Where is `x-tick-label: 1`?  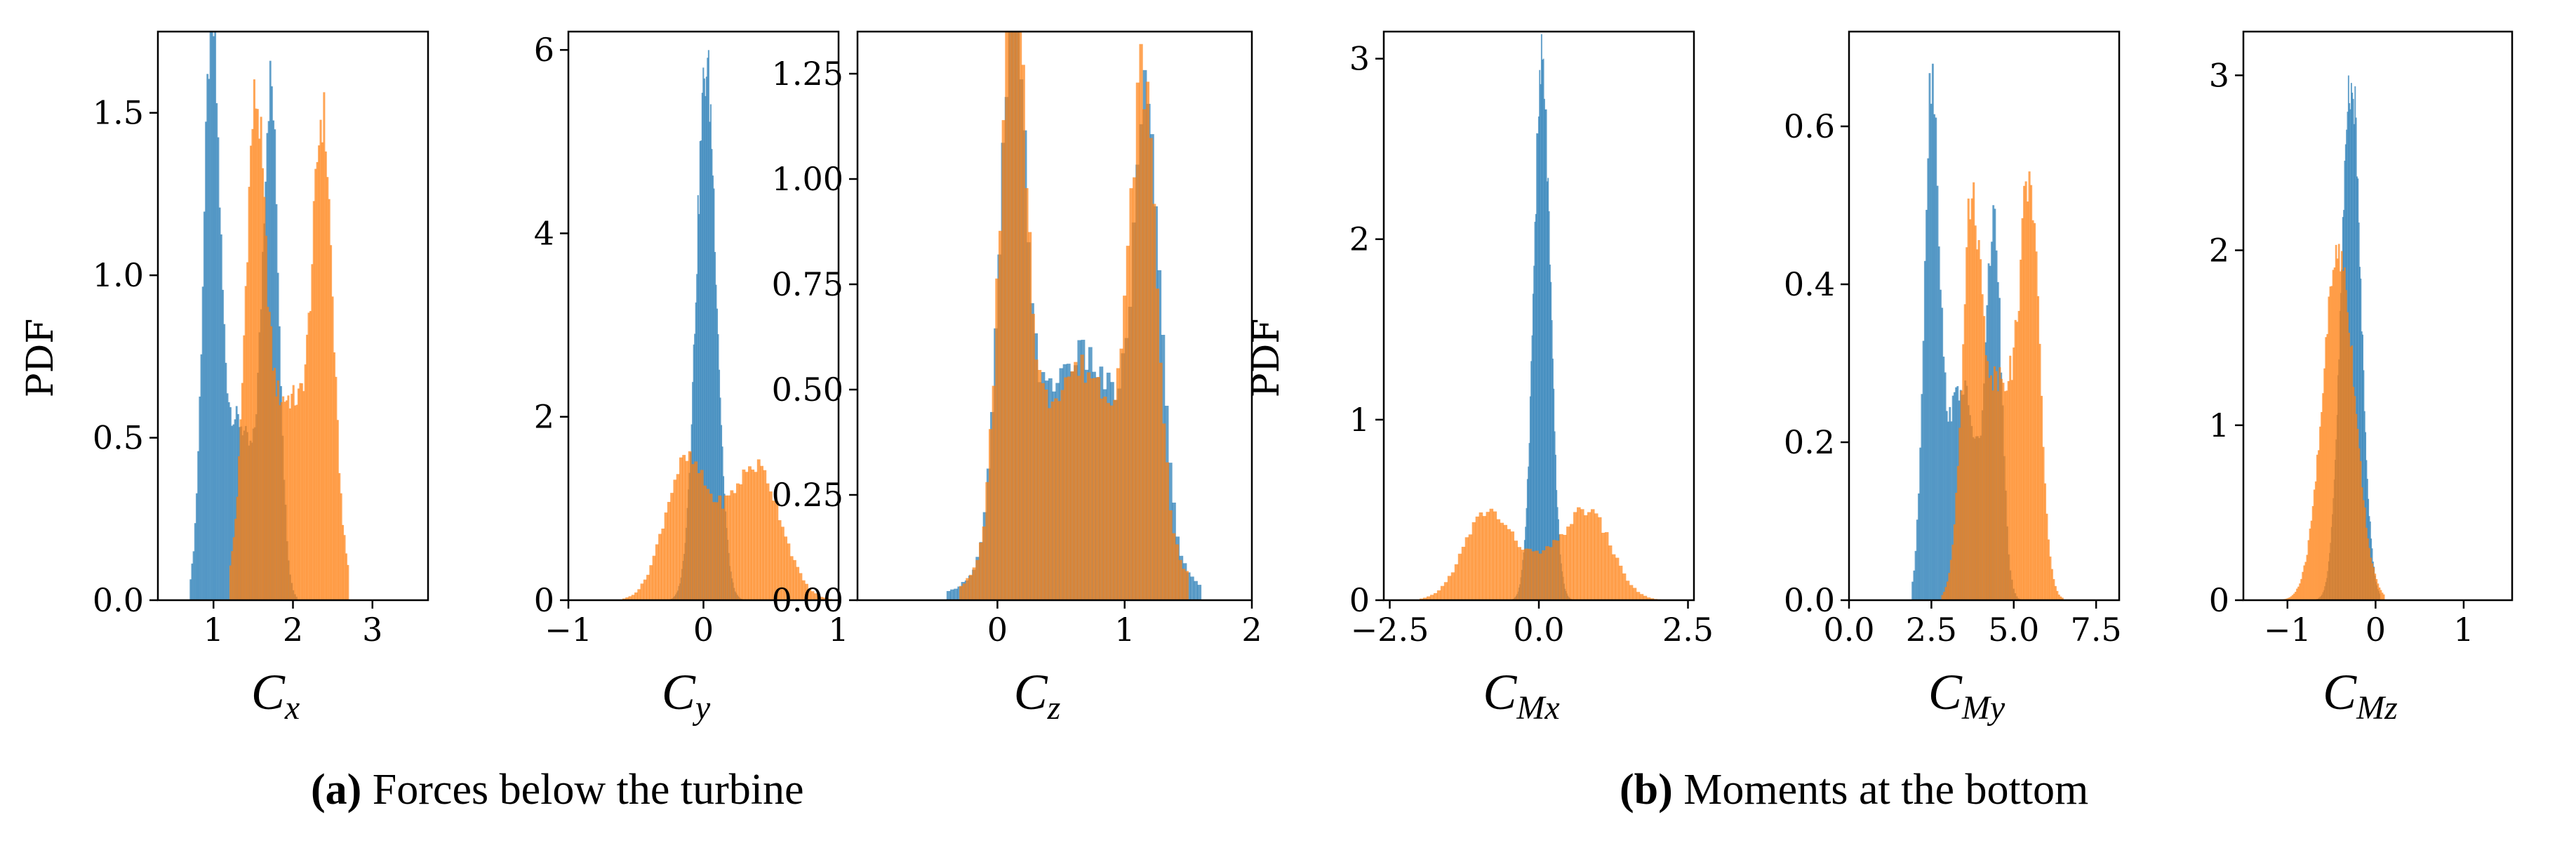 x-tick-label: 1 is located at coordinates (1124, 630).